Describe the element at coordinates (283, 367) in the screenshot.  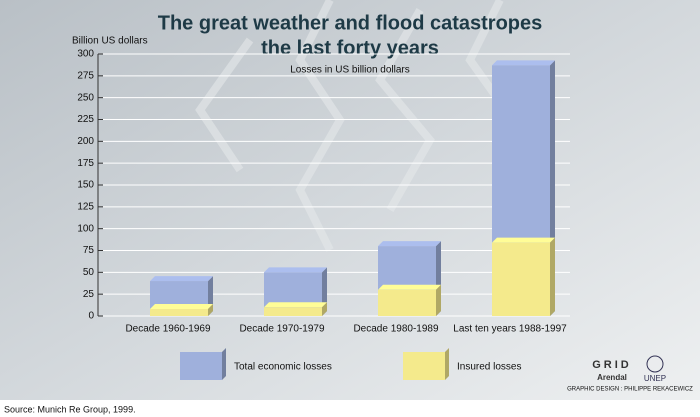
I see `legend-label: Total economic losses` at that location.